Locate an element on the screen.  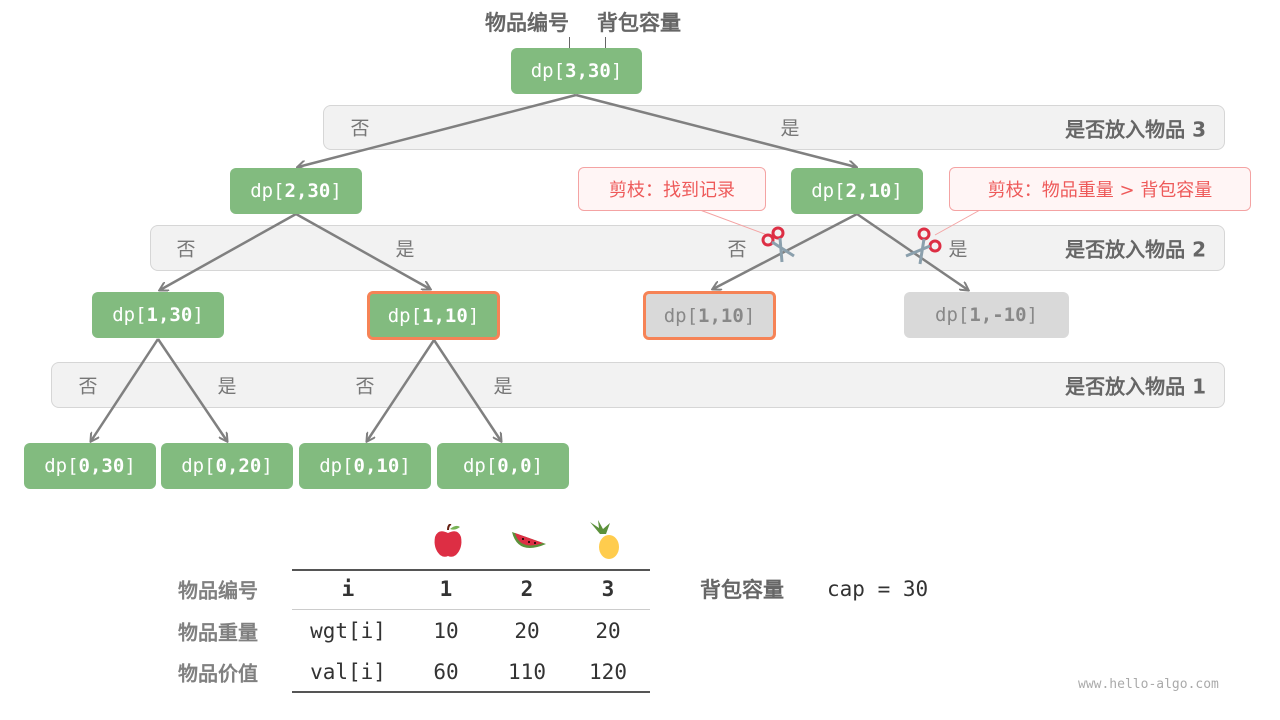
dp-node: dp[1,-10] is located at coordinates (986, 315).